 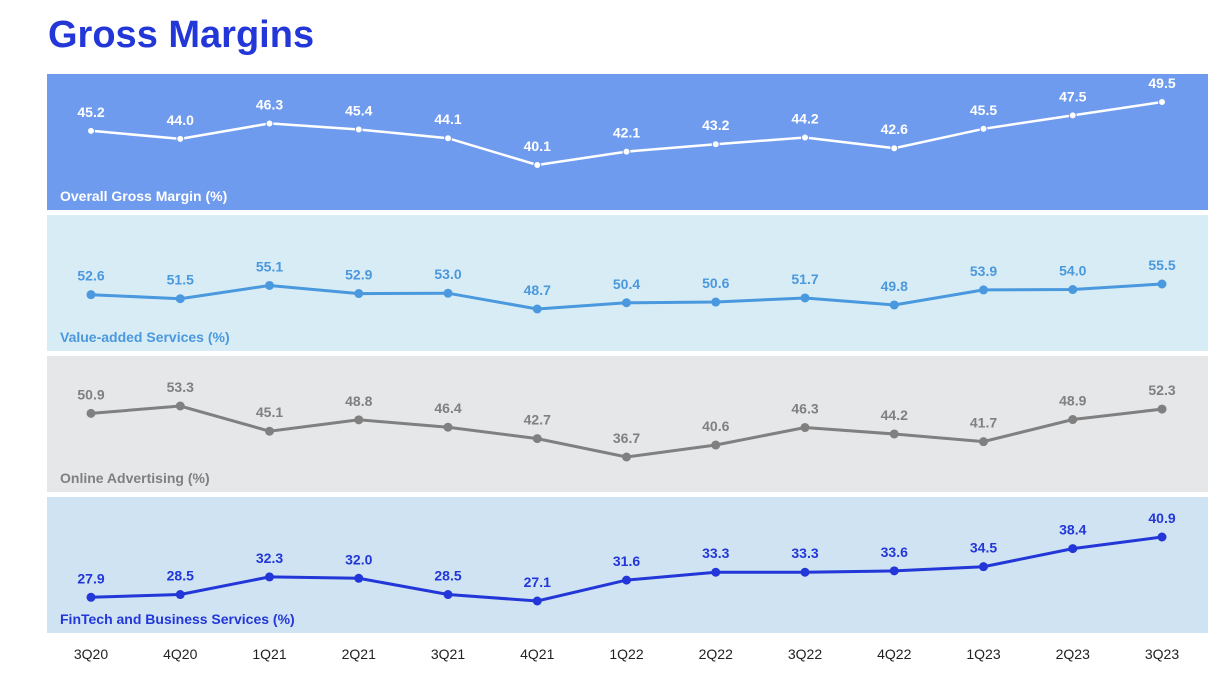 I want to click on data-label: 52.9, so click(x=358, y=275).